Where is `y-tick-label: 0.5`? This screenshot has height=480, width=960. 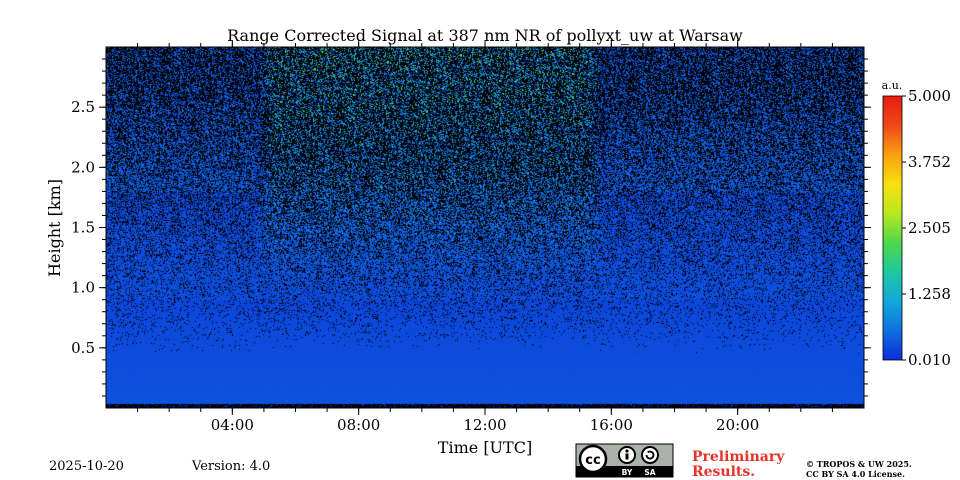
y-tick-label: 0.5 is located at coordinates (83, 348).